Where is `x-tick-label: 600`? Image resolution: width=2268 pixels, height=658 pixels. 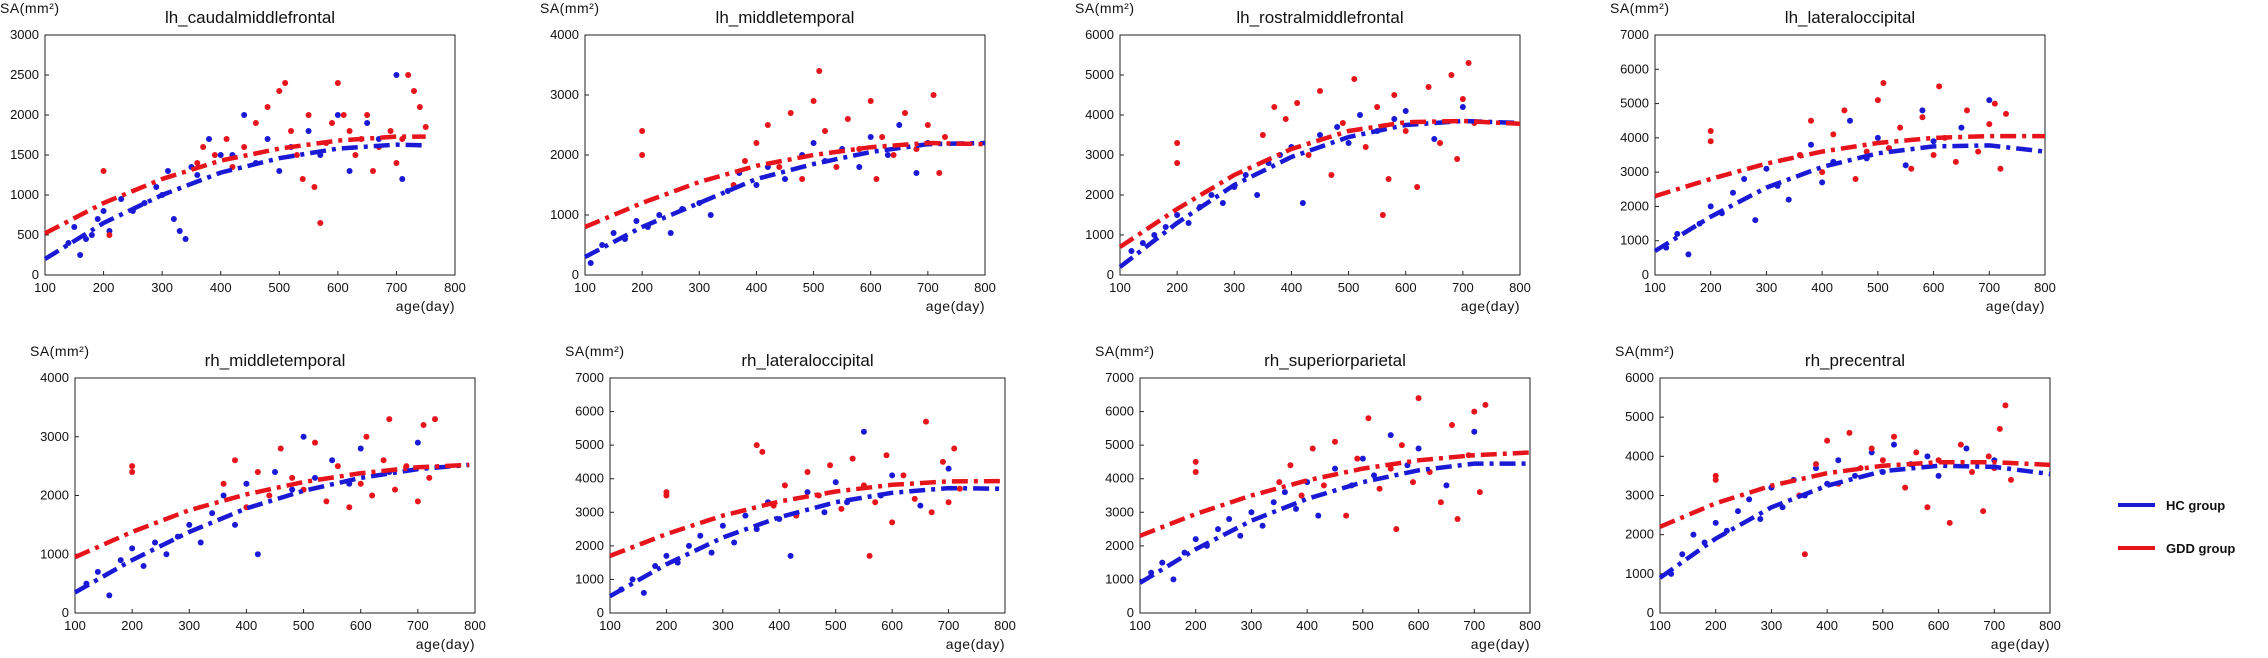 x-tick-label: 600 is located at coordinates (892, 625).